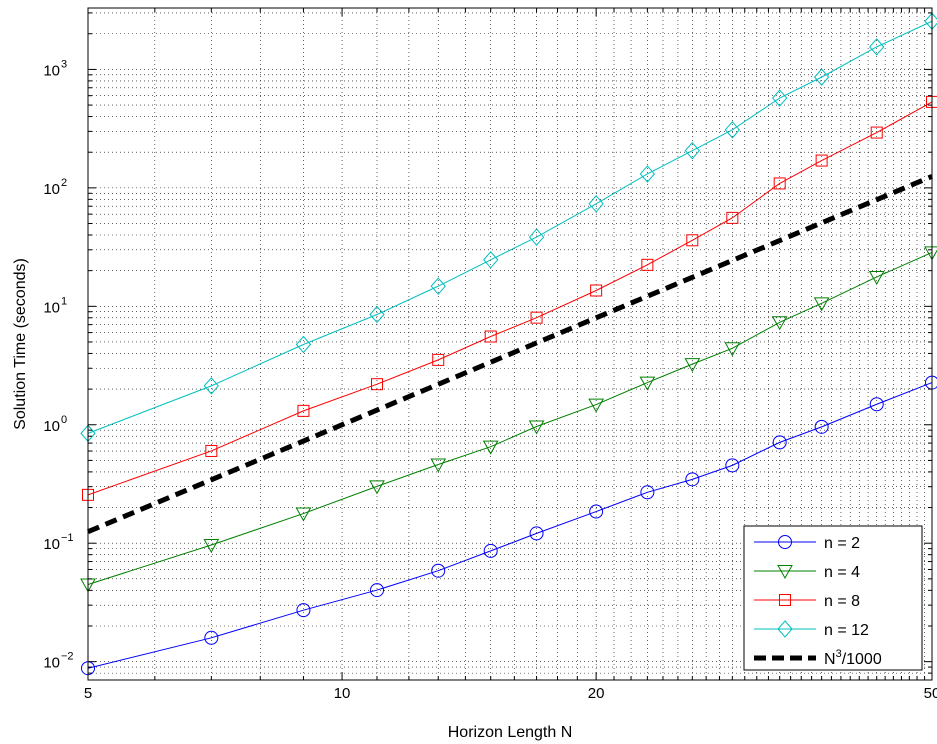  I want to click on y-tick-label: 10 −1, so click(58, 542).